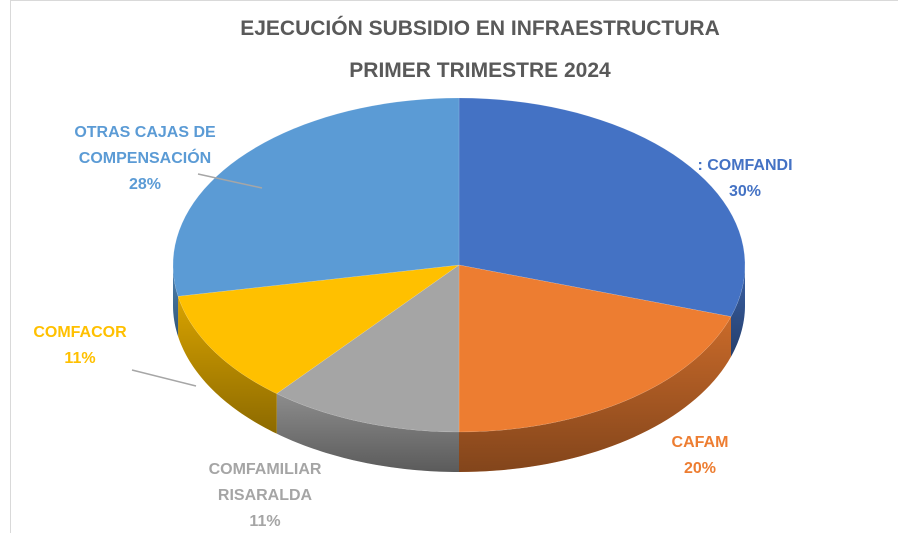 This screenshot has height=535, width=899. What do you see at coordinates (745, 191) in the screenshot?
I see `value-label: 30%` at bounding box center [745, 191].